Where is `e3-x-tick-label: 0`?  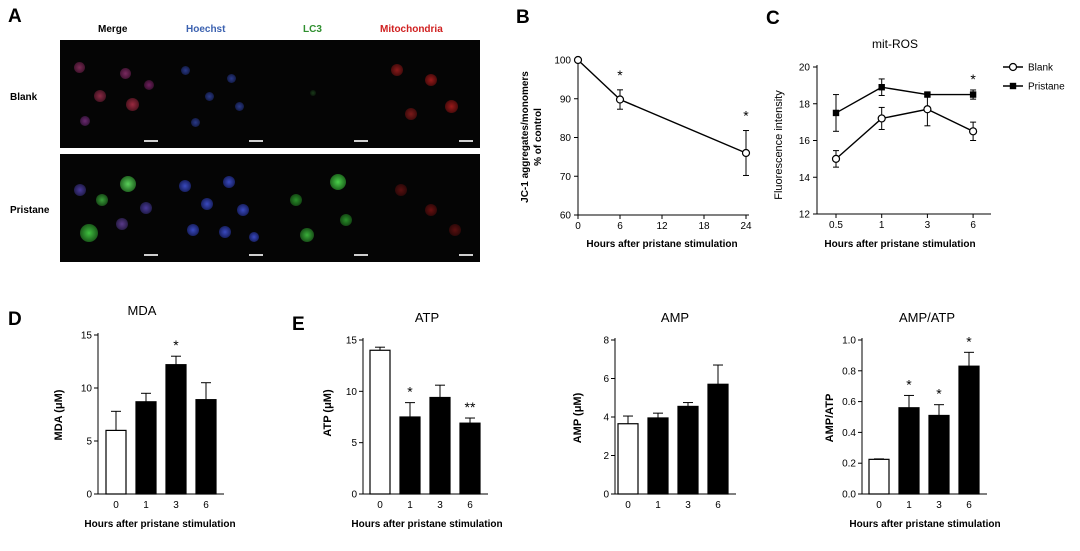 e3-x-tick-label: 0 is located at coordinates (879, 505).